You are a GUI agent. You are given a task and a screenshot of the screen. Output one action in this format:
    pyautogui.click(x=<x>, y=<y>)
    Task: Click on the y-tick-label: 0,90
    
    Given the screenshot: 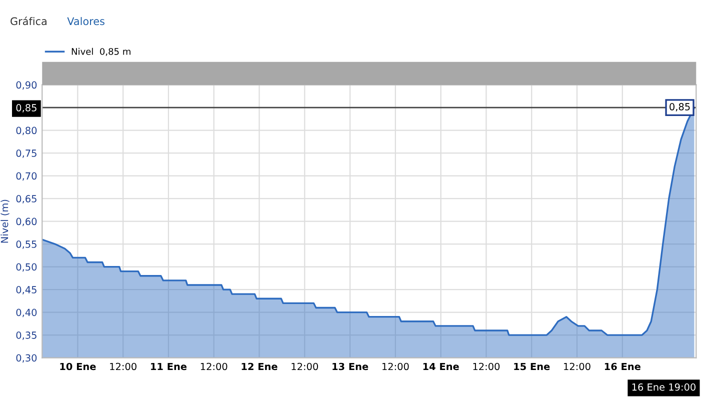 What is the action you would take?
    pyautogui.click(x=26, y=85)
    